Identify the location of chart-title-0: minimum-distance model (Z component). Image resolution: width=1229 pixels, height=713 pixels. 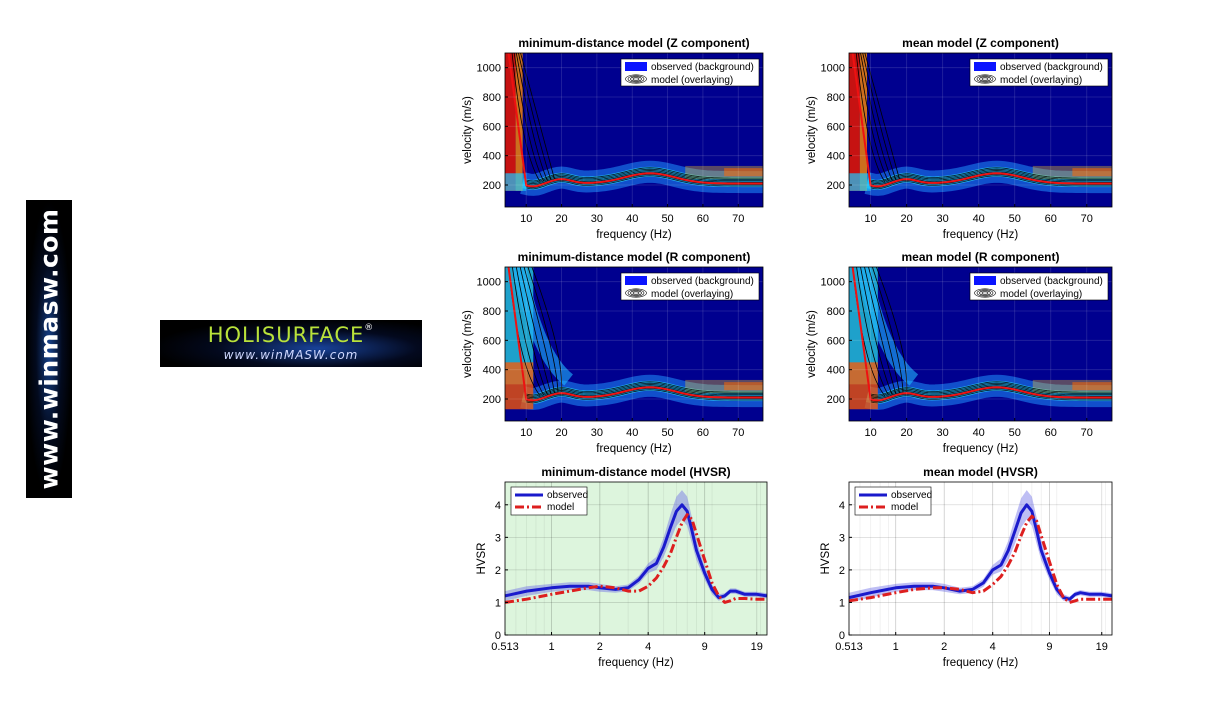
(633, 43).